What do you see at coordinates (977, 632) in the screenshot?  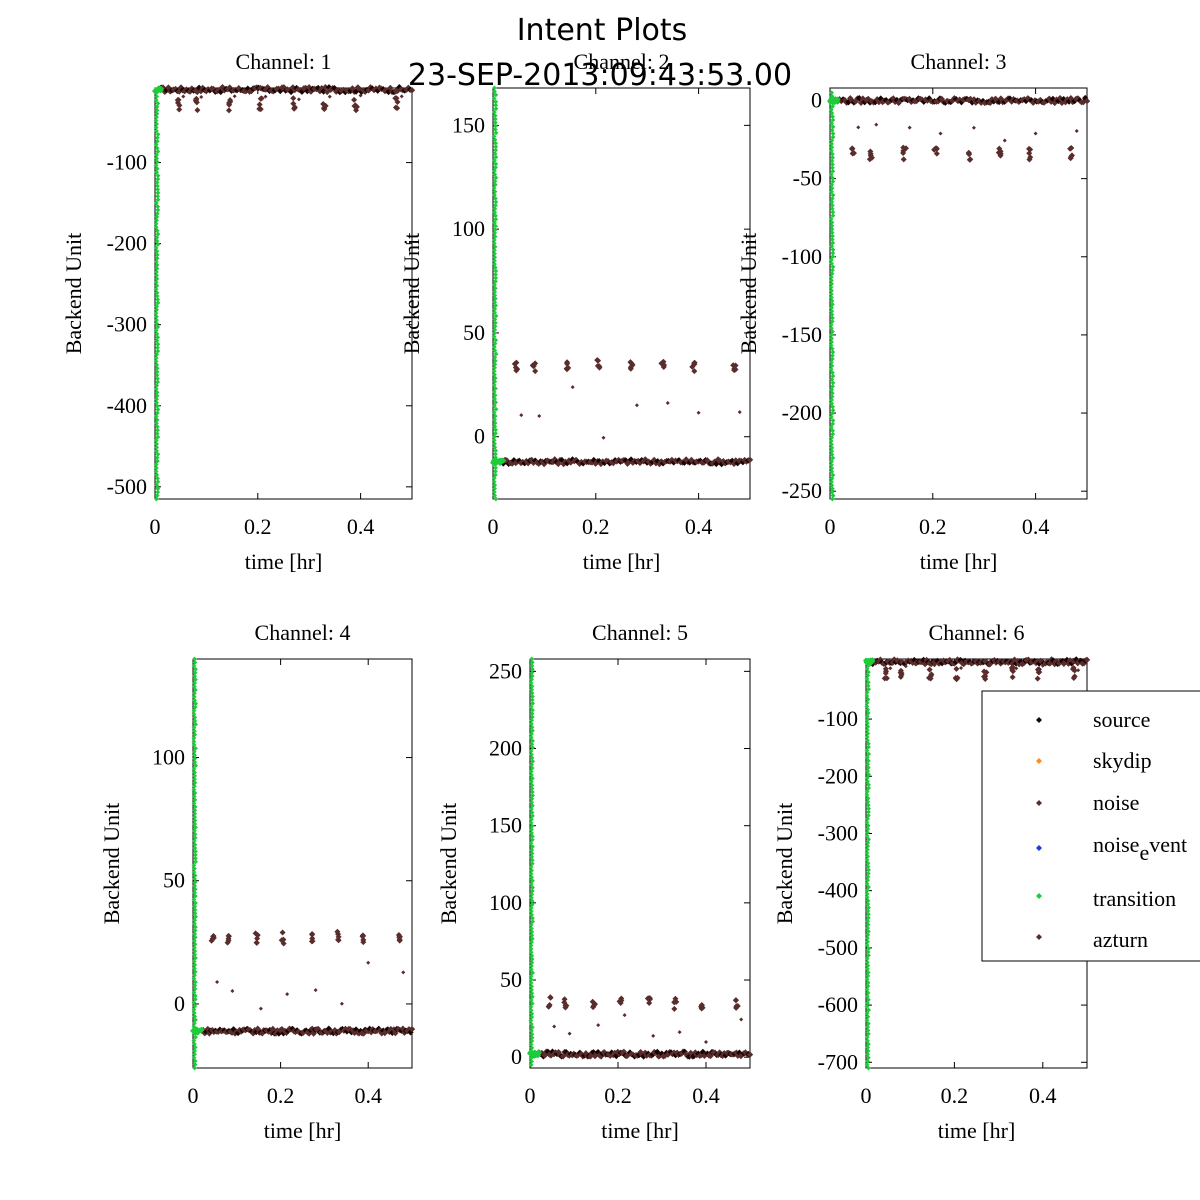 I see `panel-title: Channel: 6` at bounding box center [977, 632].